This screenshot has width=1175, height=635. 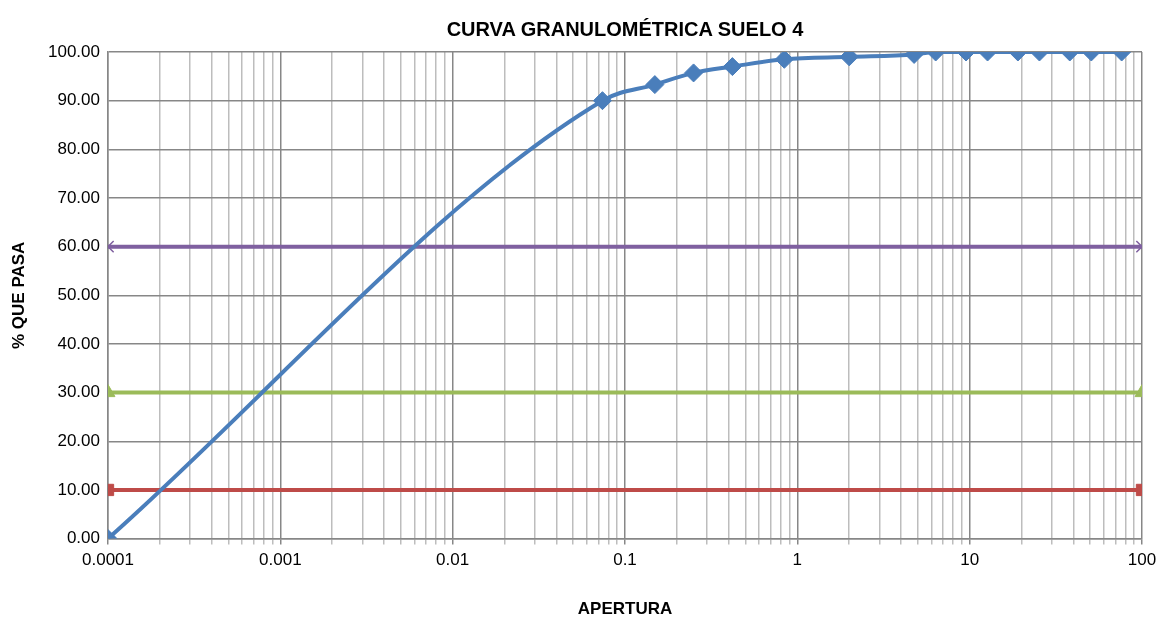 I want to click on x-tick-label: 0.001, so click(x=280, y=560).